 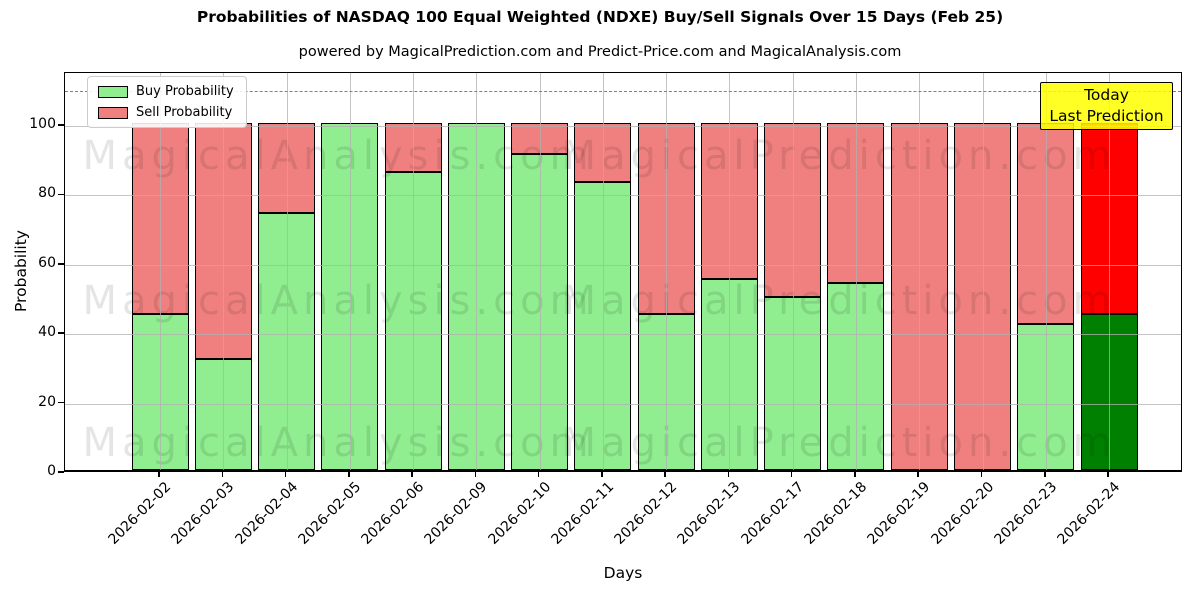 What do you see at coordinates (42, 124) in the screenshot?
I see `y-tick-label: 100` at bounding box center [42, 124].